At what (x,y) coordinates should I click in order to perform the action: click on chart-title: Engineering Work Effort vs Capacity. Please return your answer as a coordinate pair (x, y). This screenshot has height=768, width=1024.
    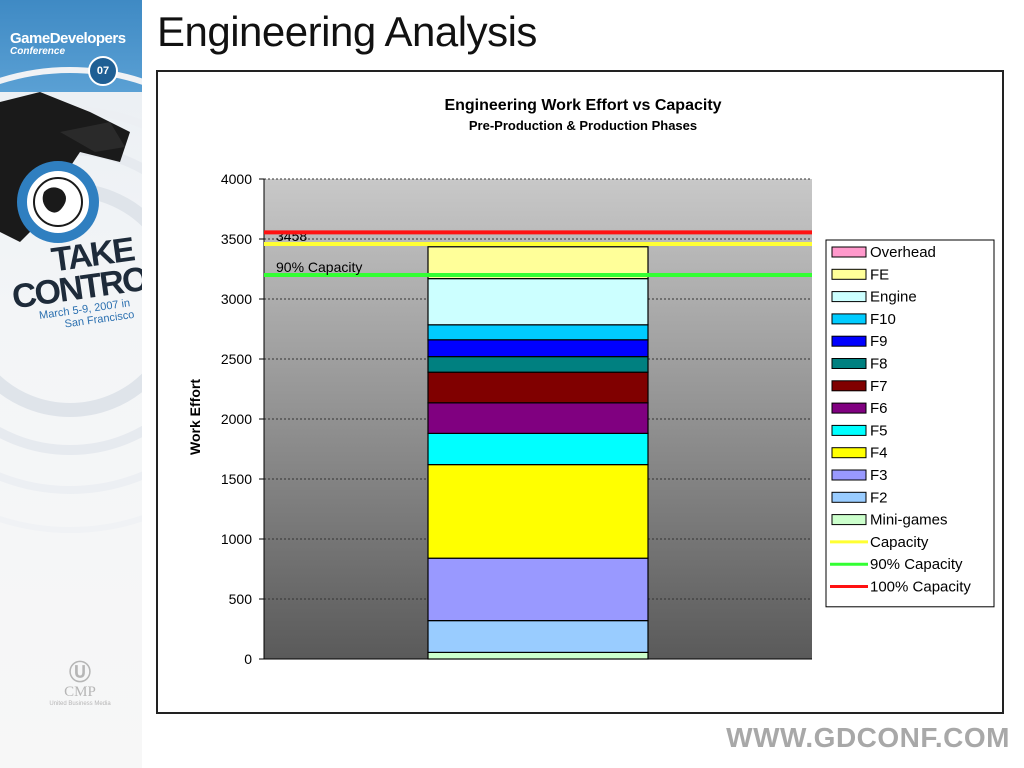
    Looking at the image, I should click on (582, 105).